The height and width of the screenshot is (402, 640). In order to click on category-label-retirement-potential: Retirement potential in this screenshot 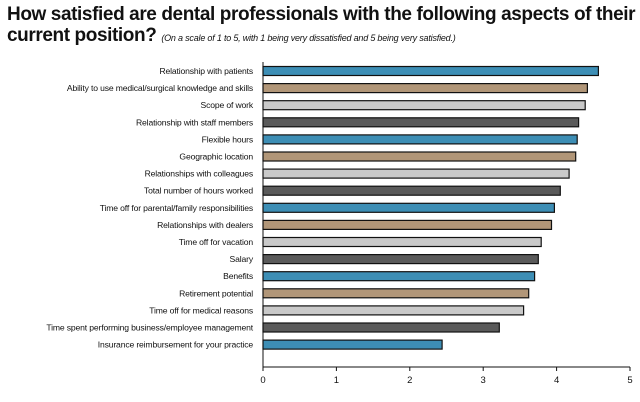, I will do `click(216, 293)`.